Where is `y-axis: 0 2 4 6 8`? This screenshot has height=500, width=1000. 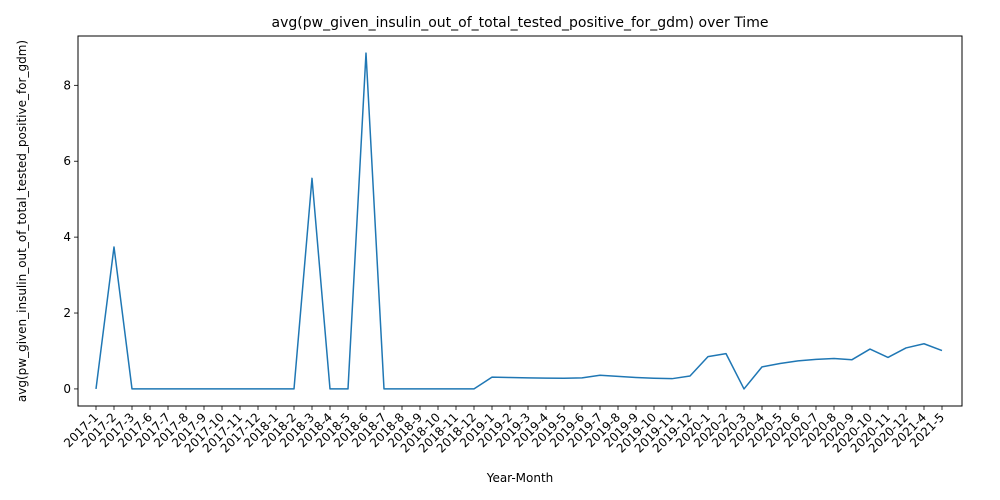 y-axis: 0 2 4 6 8 is located at coordinates (70, 237).